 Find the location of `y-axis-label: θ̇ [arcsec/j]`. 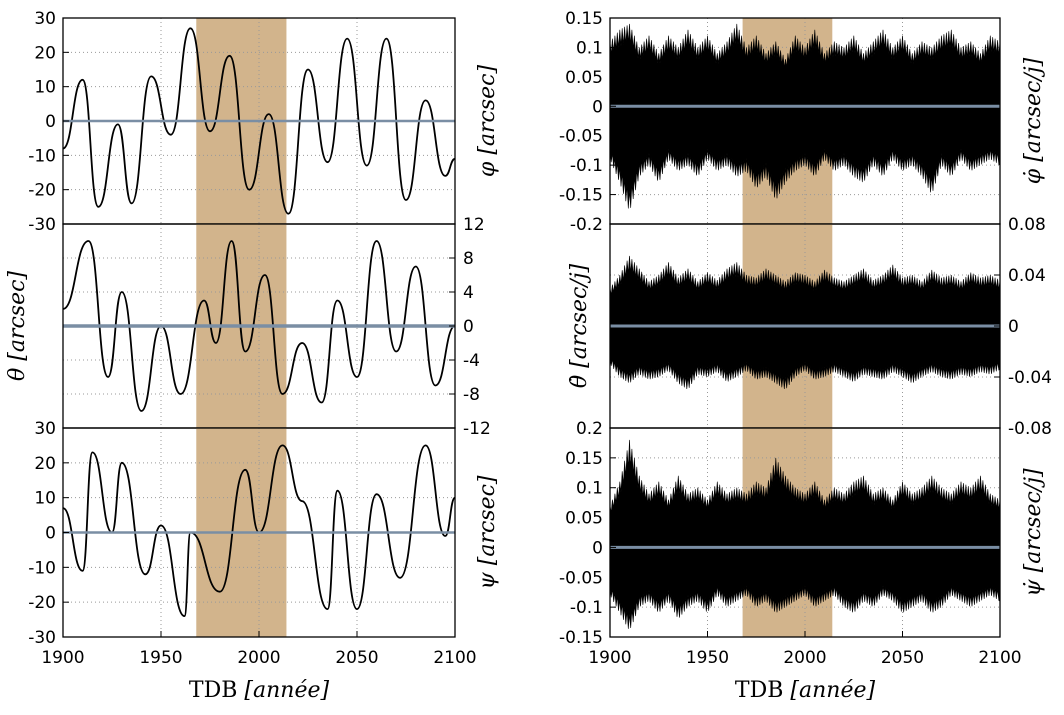

y-axis-label: θ̇ [arcsec/j] is located at coordinates (579, 325).